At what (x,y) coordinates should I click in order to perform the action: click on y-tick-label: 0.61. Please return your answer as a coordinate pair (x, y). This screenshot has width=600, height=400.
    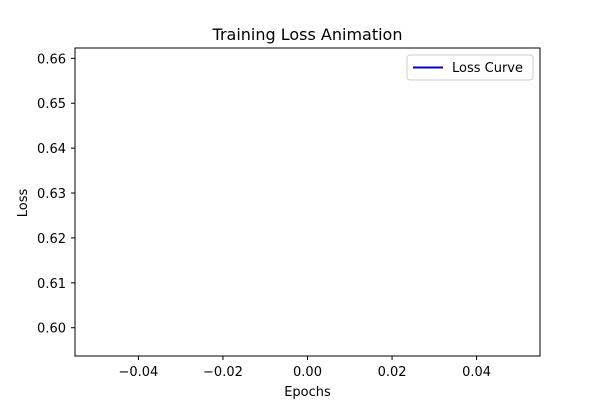
    Looking at the image, I should click on (51, 284).